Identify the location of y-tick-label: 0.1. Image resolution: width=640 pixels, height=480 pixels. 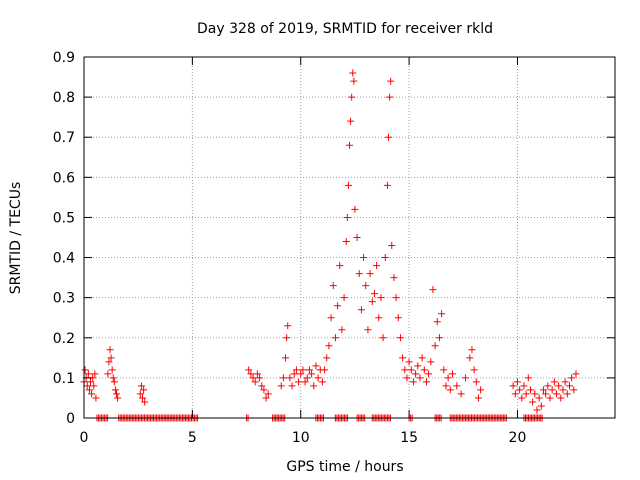
(64, 379).